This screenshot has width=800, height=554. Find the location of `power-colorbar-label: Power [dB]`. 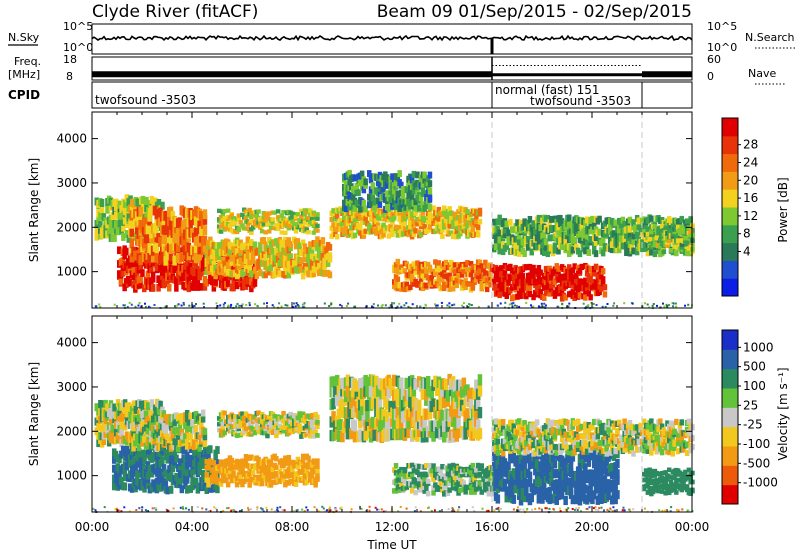

power-colorbar-label: Power [dB] is located at coordinates (783, 209).